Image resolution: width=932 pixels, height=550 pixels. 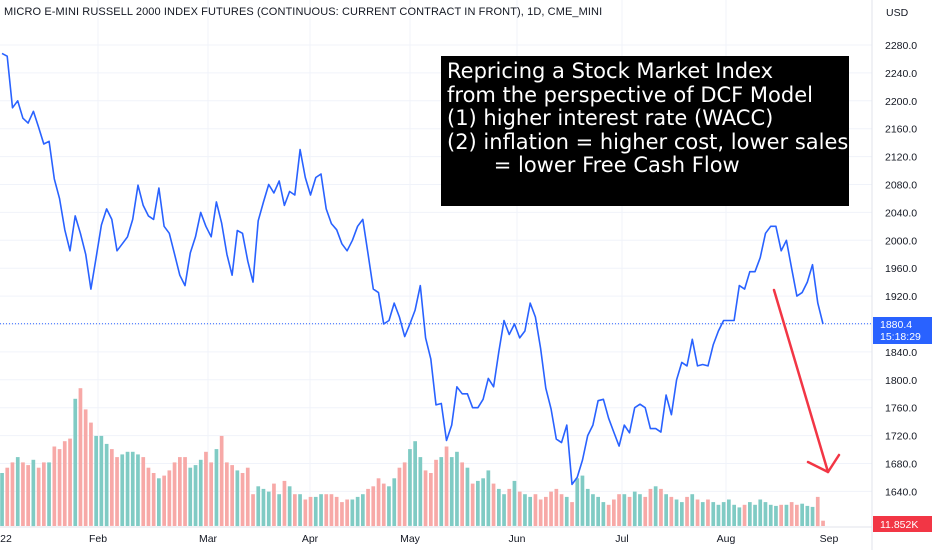 I want to click on annotation-line: from the perspective of DCF Model, so click(x=630, y=94).